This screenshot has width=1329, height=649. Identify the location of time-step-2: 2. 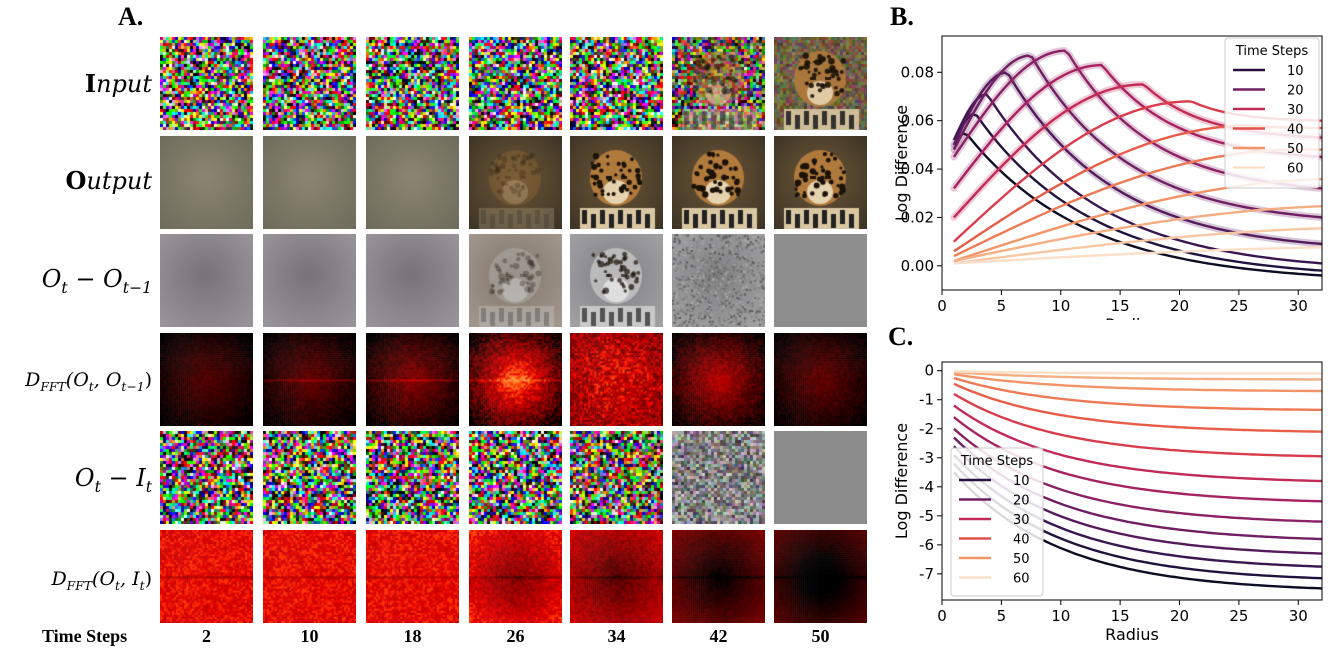
(206, 636).